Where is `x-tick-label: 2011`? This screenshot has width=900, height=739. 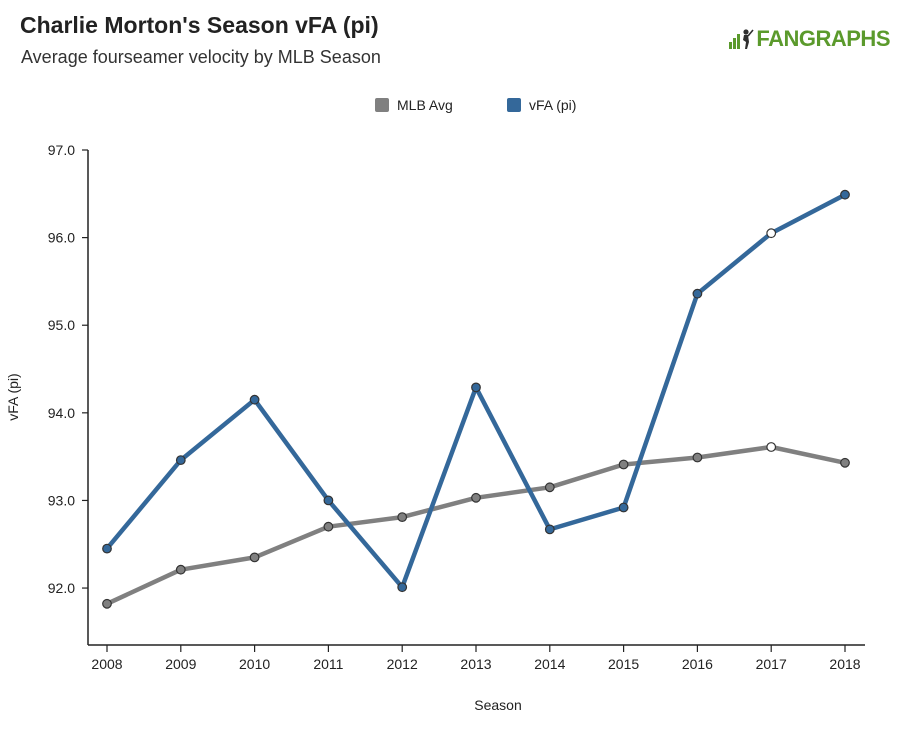
x-tick-label: 2011 is located at coordinates (328, 664).